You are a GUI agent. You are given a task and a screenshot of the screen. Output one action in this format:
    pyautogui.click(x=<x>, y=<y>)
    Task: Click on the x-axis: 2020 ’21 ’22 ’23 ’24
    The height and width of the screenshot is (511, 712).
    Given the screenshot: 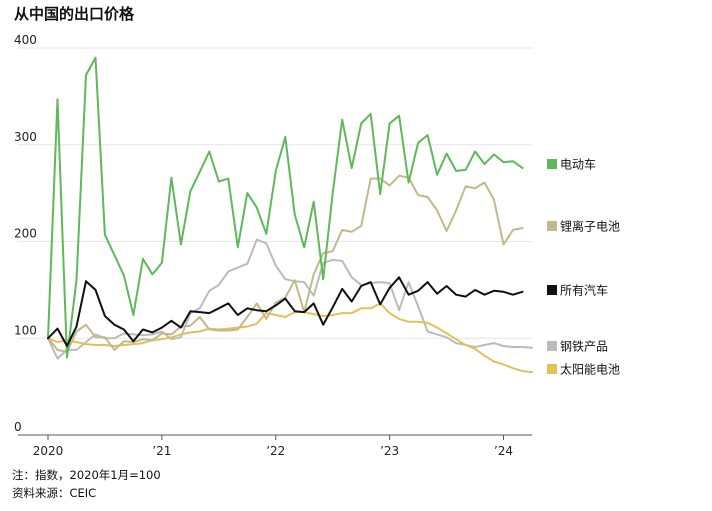 What is the action you would take?
    pyautogui.click(x=275, y=446)
    